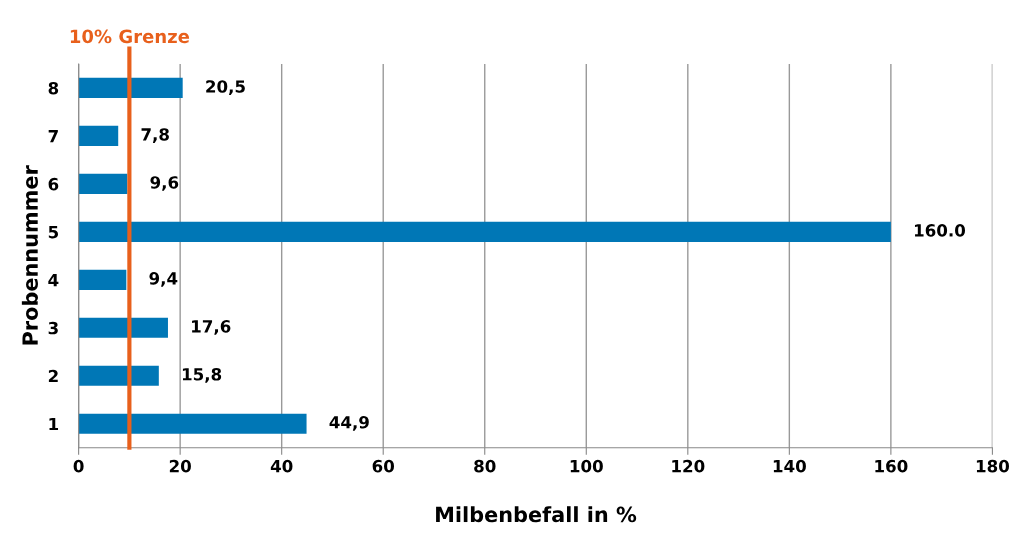 This screenshot has height=533, width=1021. Describe the element at coordinates (211, 327) in the screenshot. I see `data-label: 17,6` at that location.